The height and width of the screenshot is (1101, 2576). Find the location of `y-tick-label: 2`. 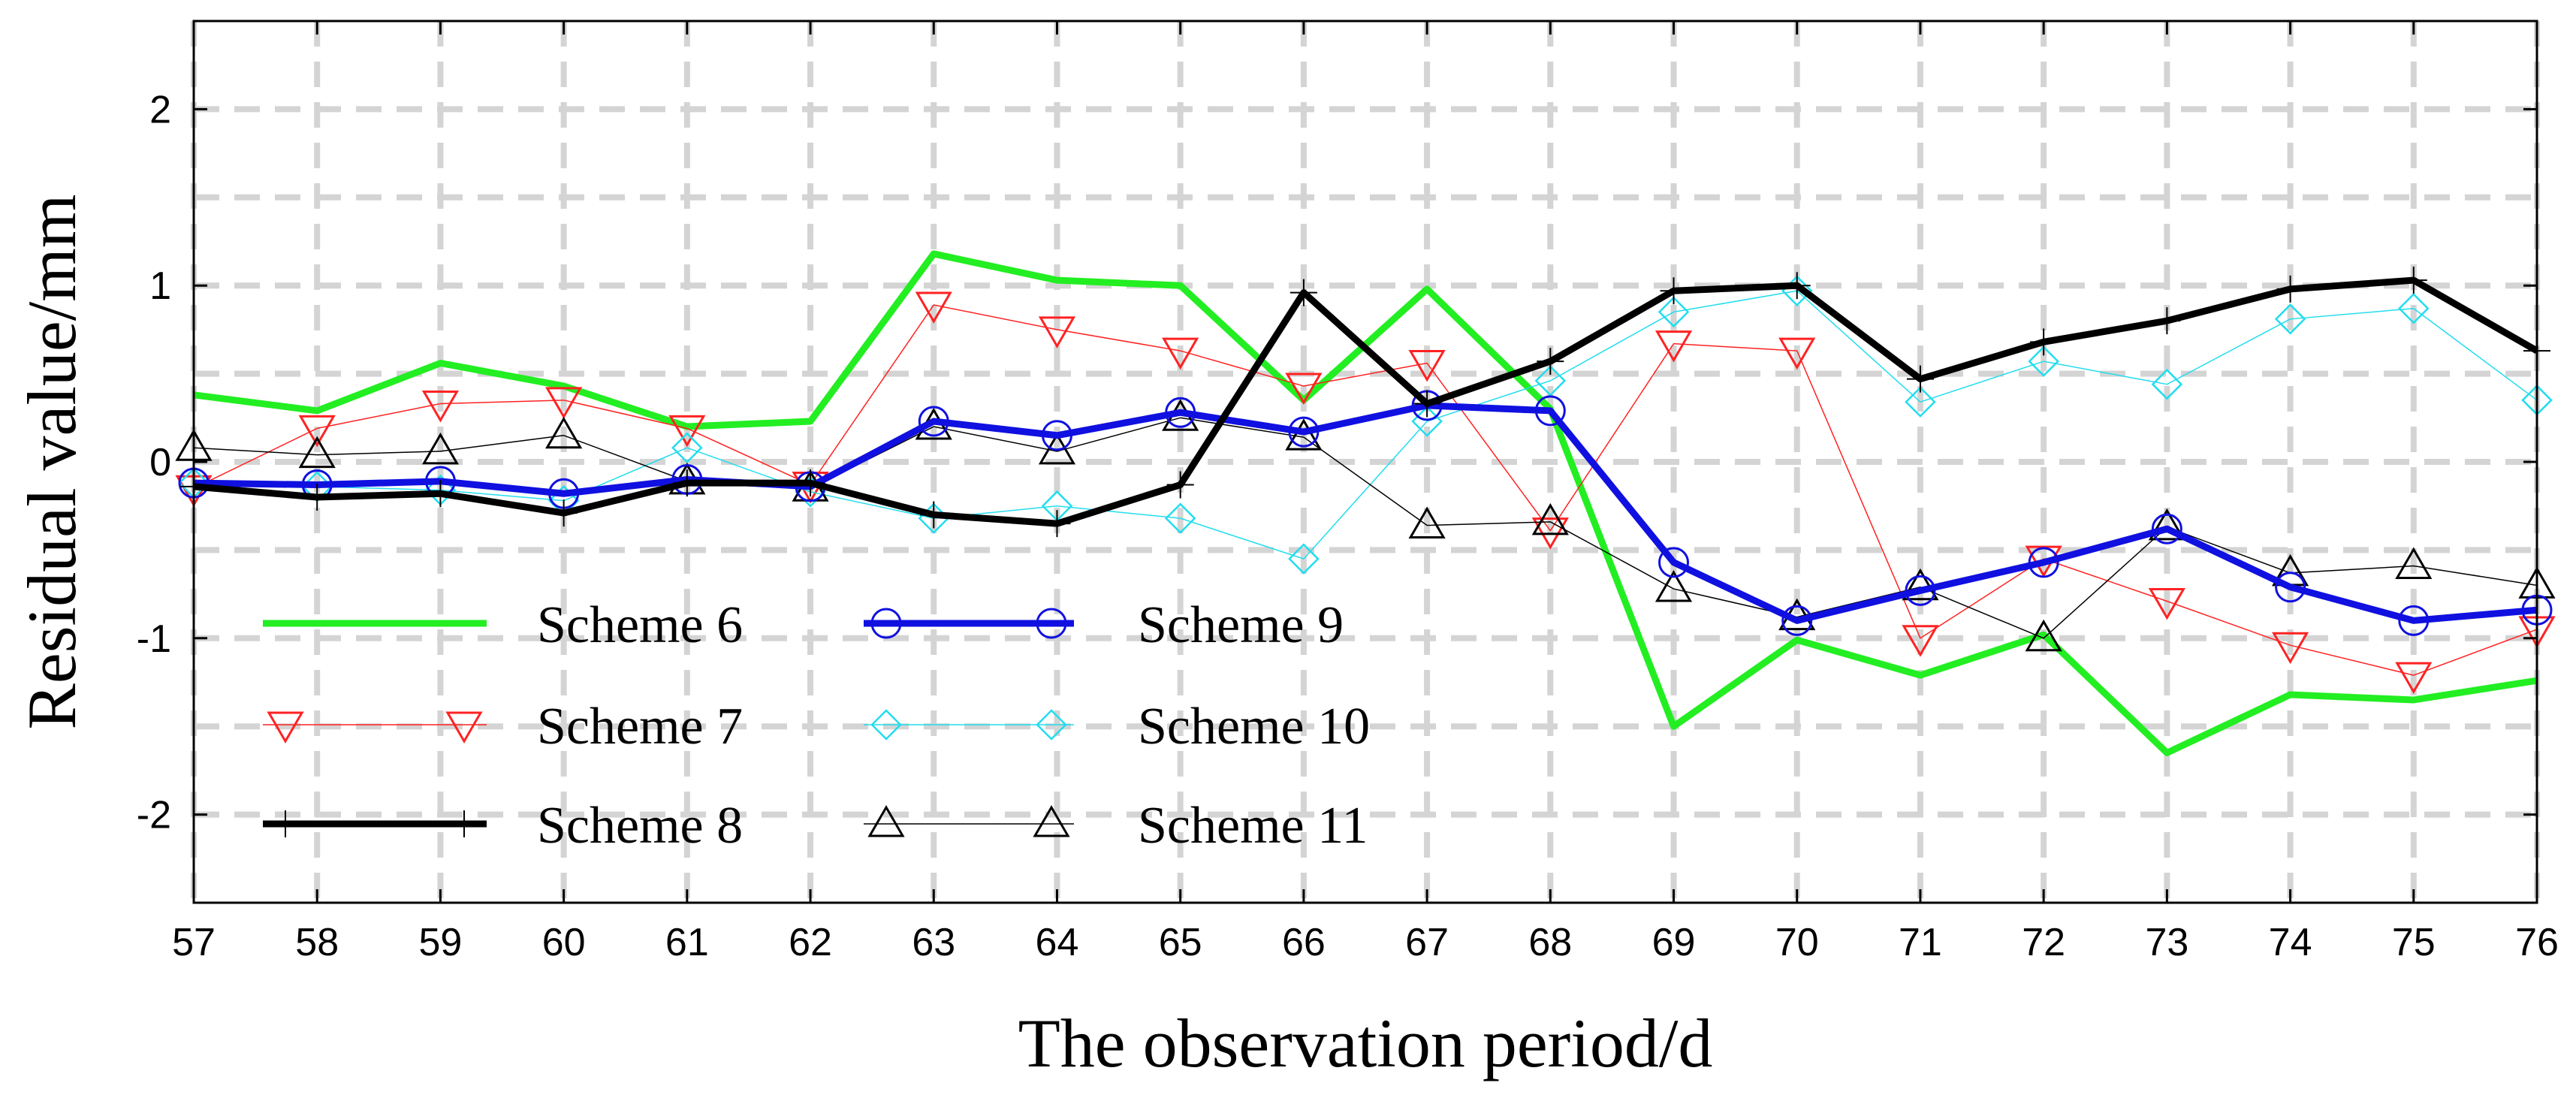

y-tick-label: 2 is located at coordinates (160, 109).